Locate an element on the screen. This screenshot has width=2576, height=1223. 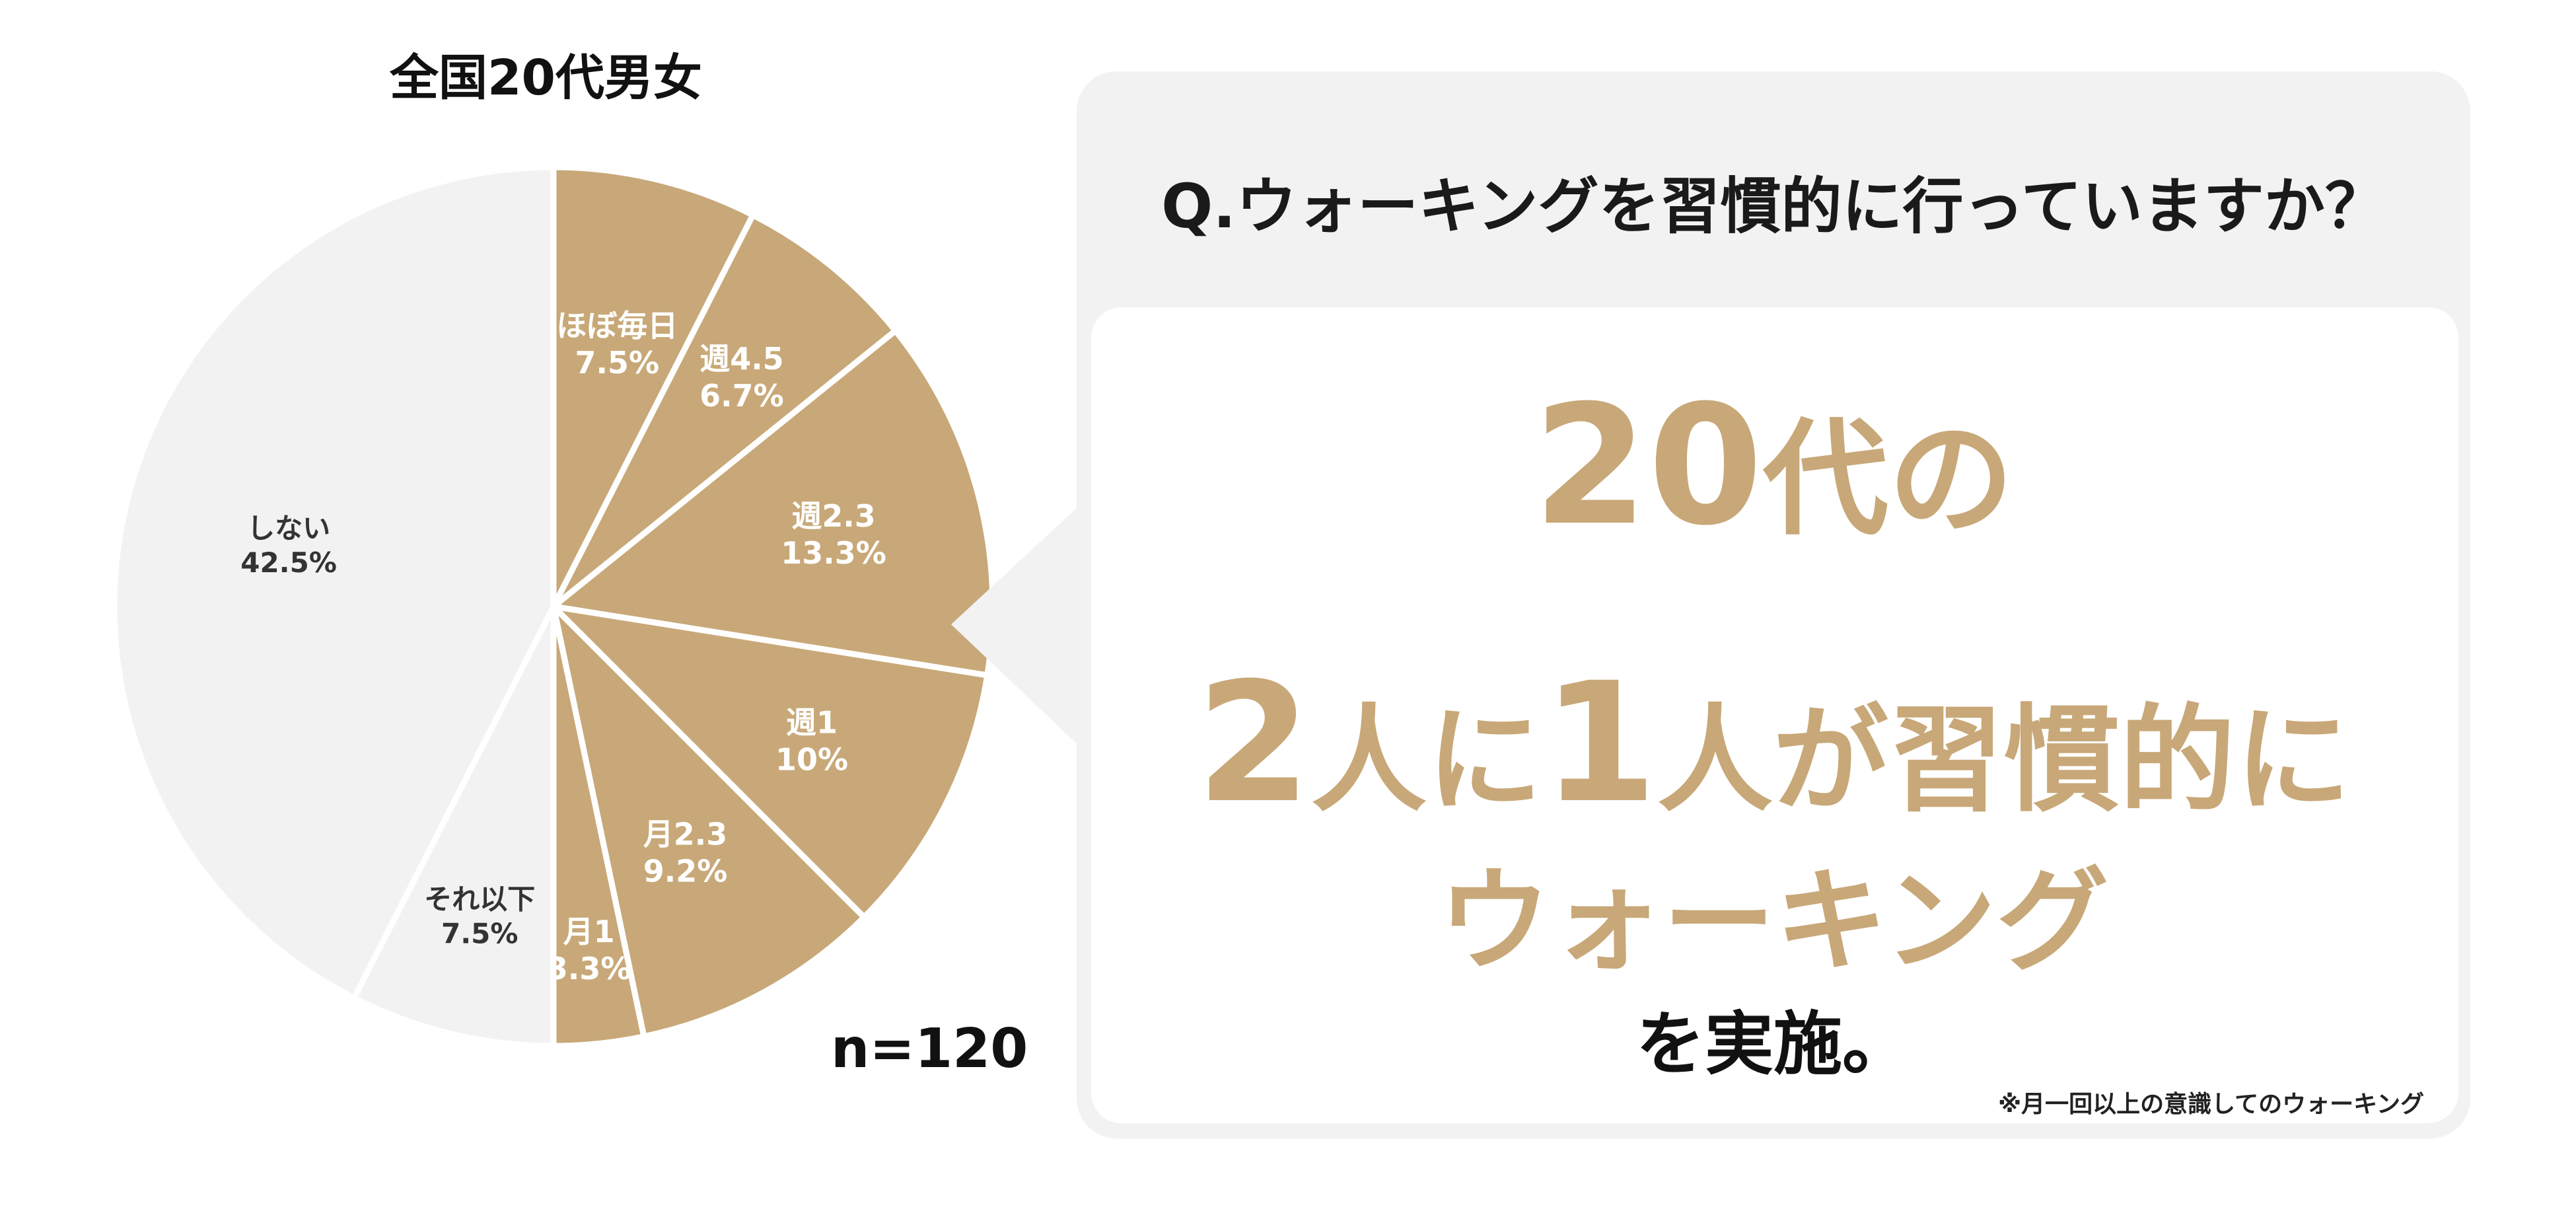
slice-category-label: 週1 is located at coordinates (812, 722).